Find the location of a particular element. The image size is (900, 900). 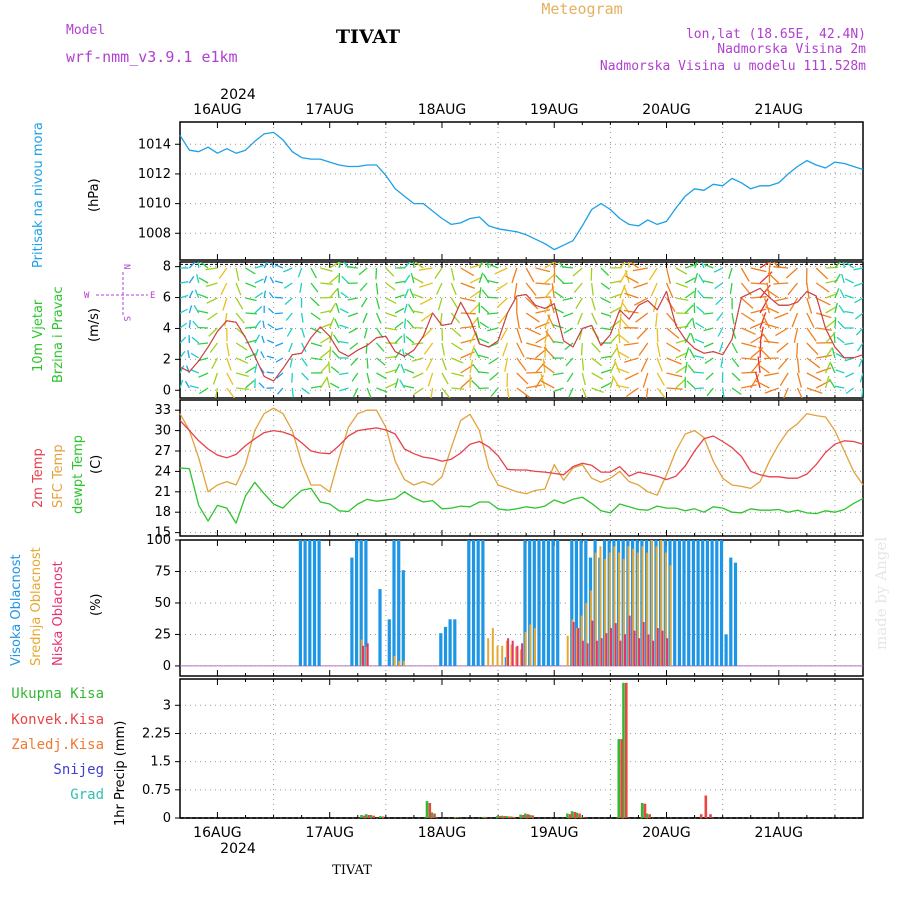

wind-ytick-label: 8 is located at coordinates (167, 267).